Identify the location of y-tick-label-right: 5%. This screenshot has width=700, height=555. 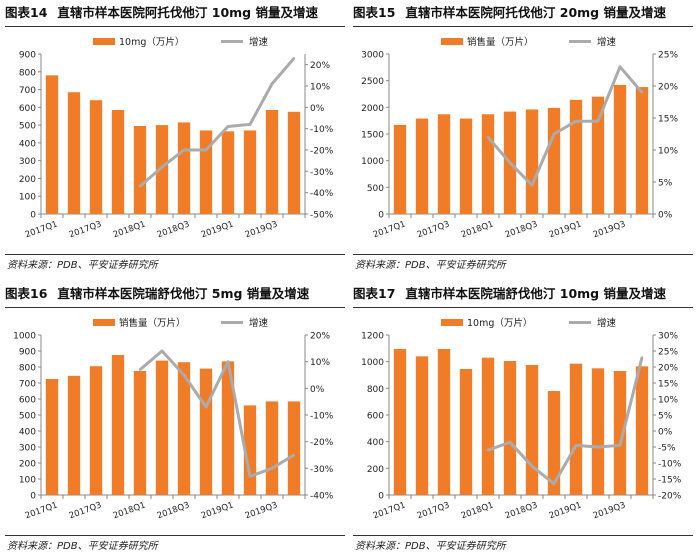
(665, 184).